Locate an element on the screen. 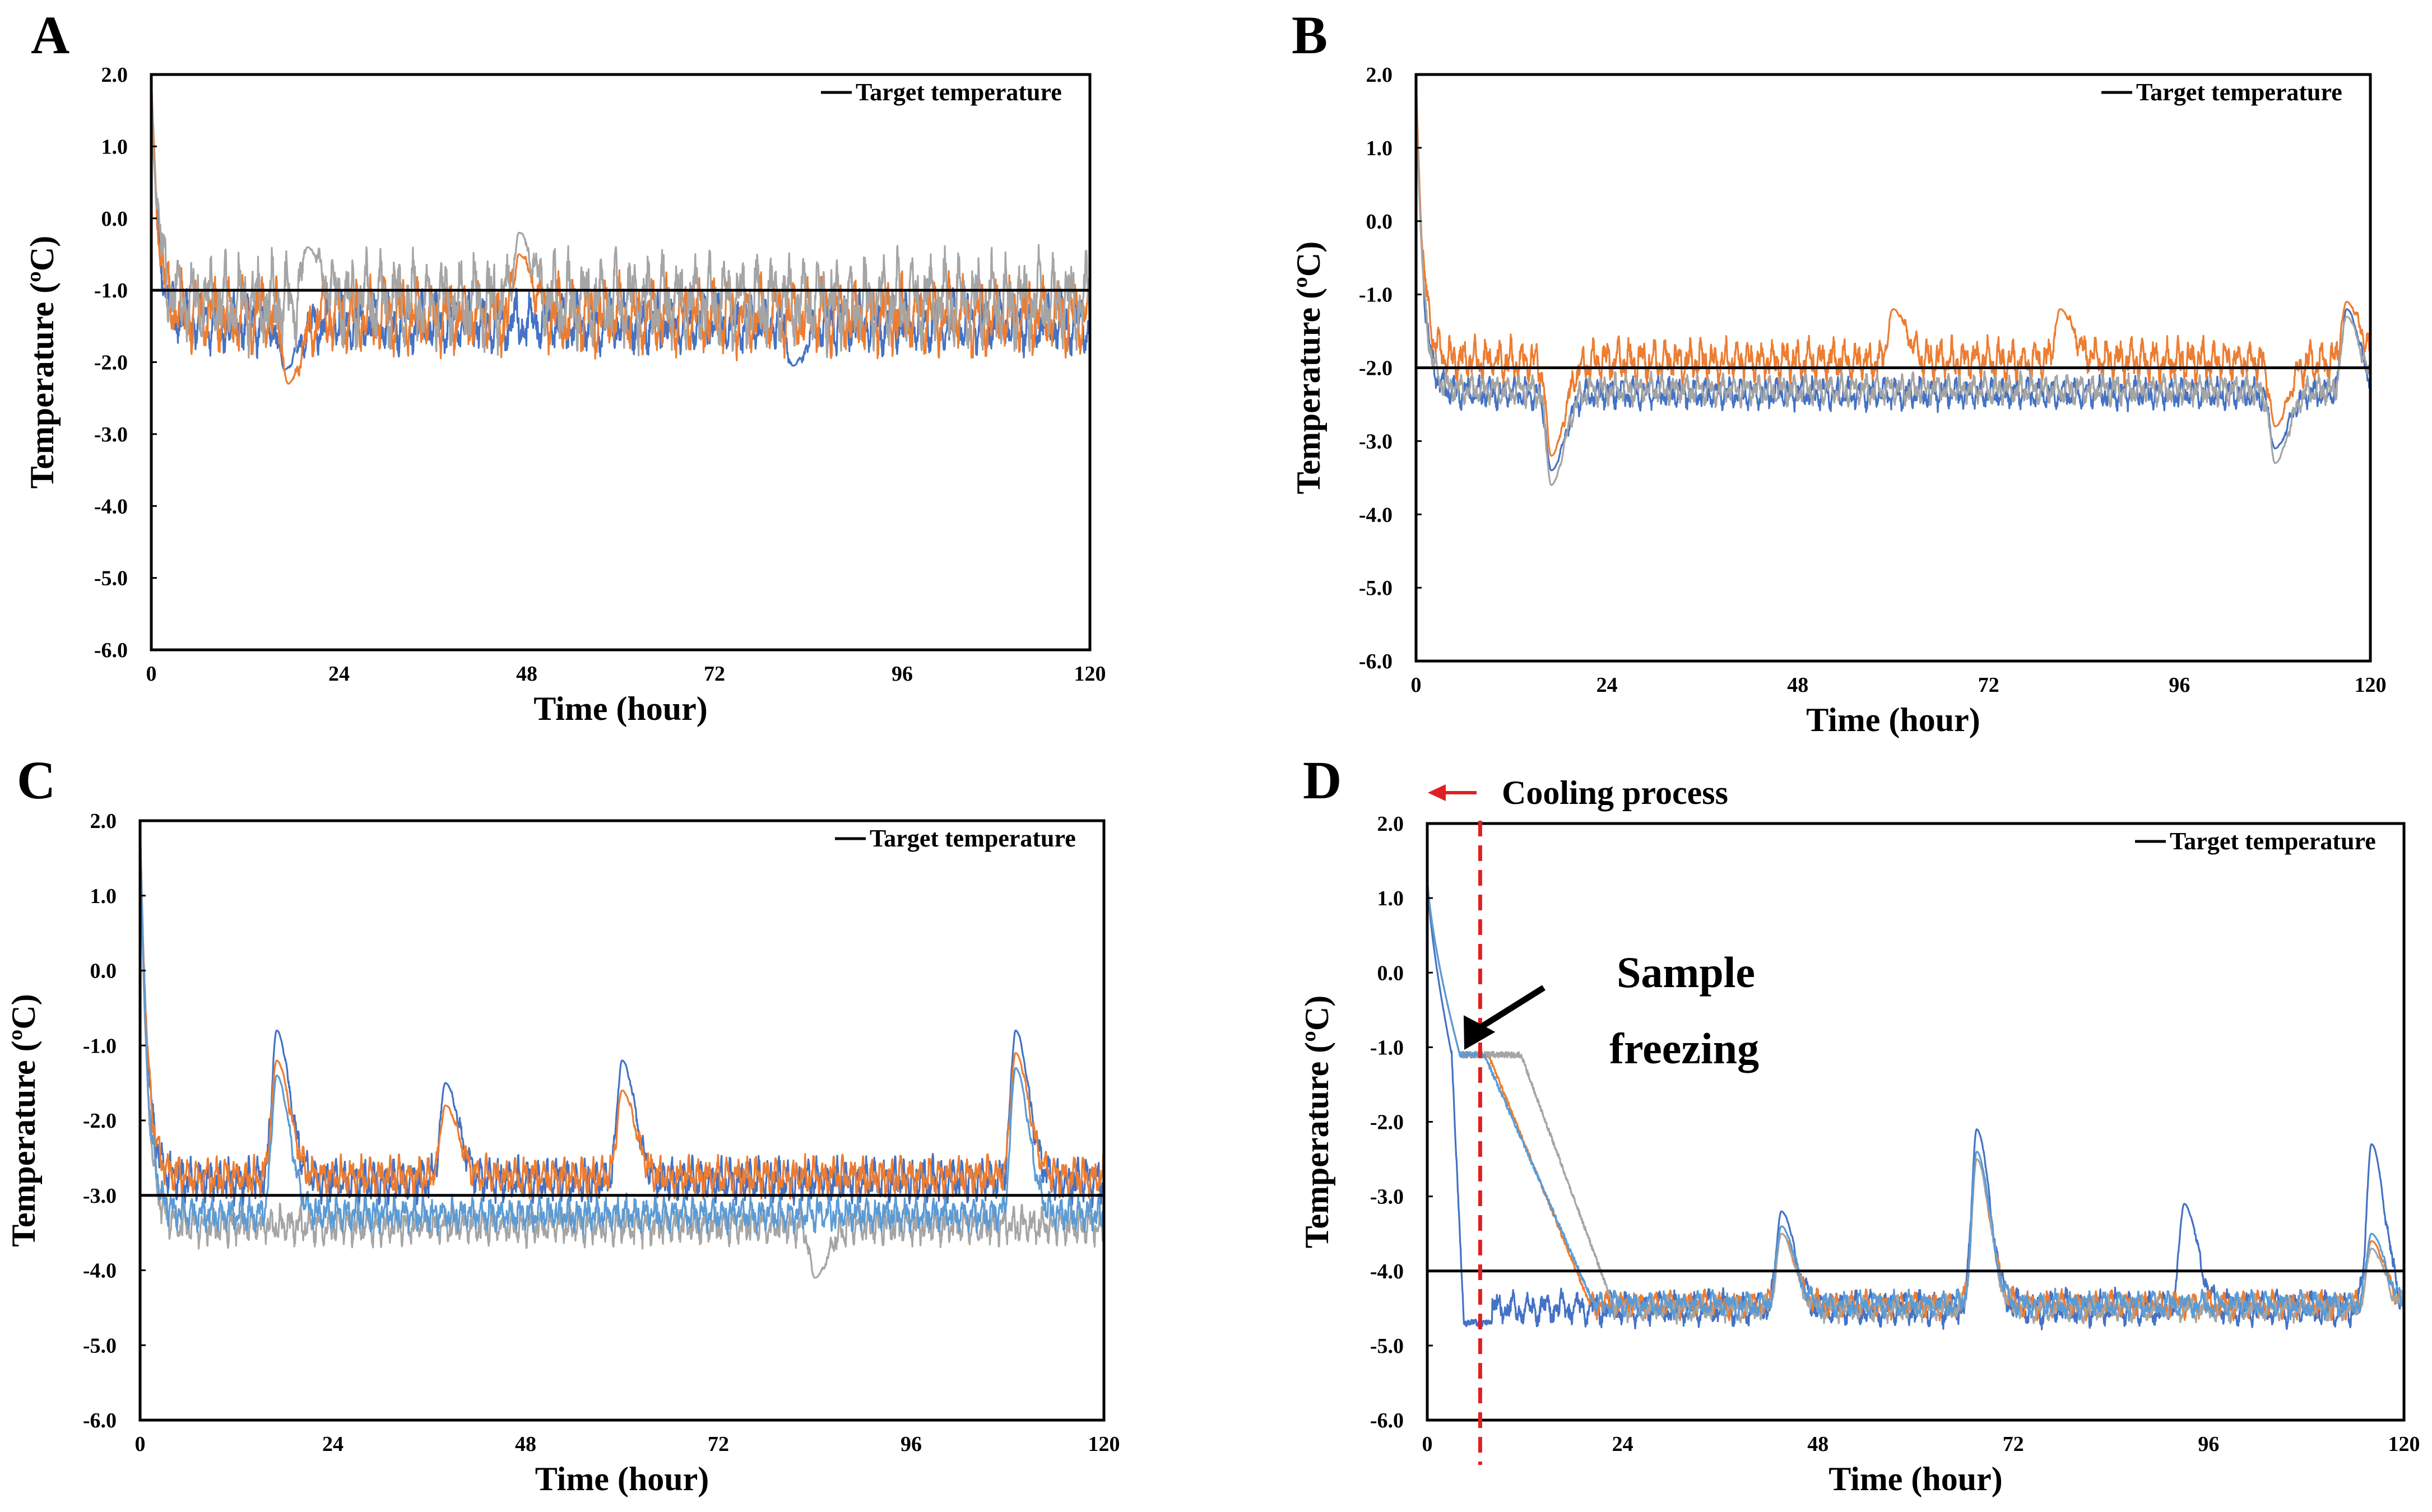 The height and width of the screenshot is (1512, 2432). freezing-arrow-icon is located at coordinates (1511, 1008).